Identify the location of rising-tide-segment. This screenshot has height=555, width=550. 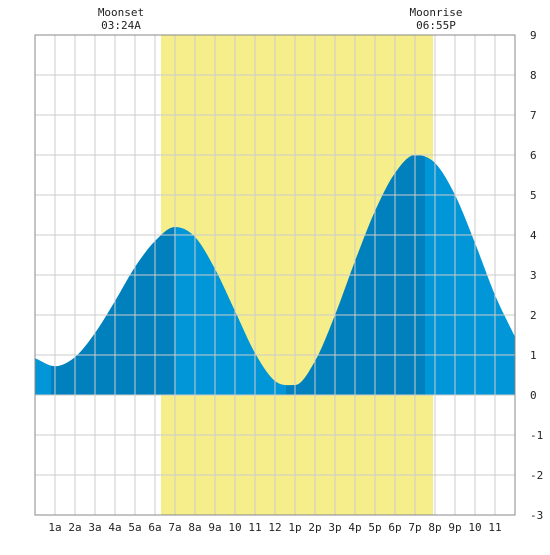
(112, 311).